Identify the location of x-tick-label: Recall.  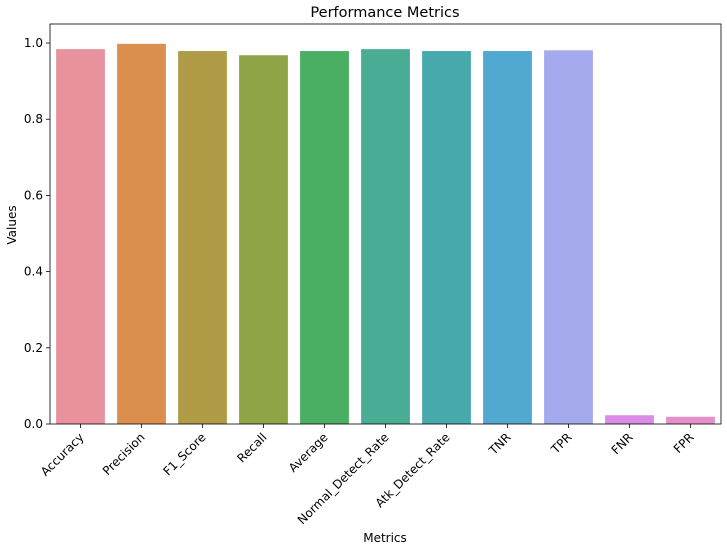
(251, 447).